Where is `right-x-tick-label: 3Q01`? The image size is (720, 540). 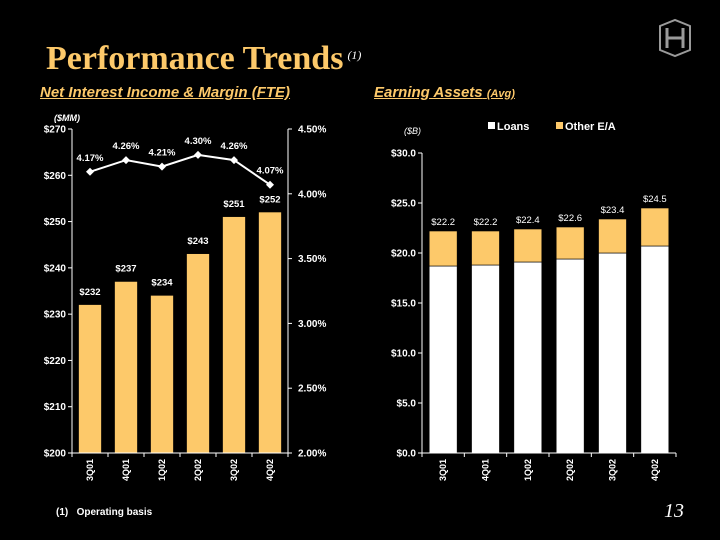
right-x-tick-label: 3Q01 is located at coordinates (443, 470).